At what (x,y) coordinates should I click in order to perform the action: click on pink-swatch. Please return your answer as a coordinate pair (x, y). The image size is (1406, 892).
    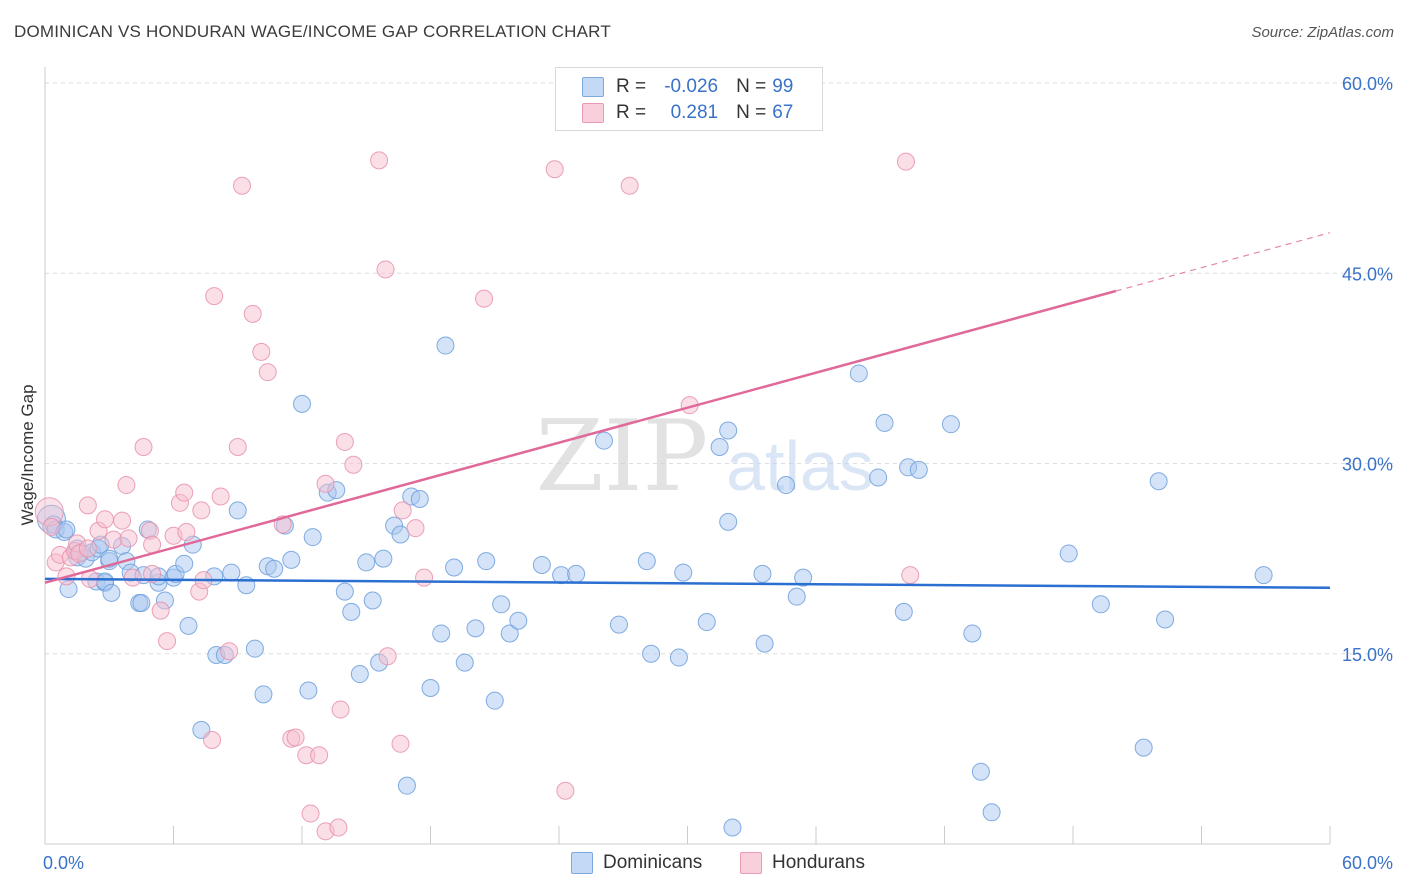
    Looking at the image, I should click on (751, 863).